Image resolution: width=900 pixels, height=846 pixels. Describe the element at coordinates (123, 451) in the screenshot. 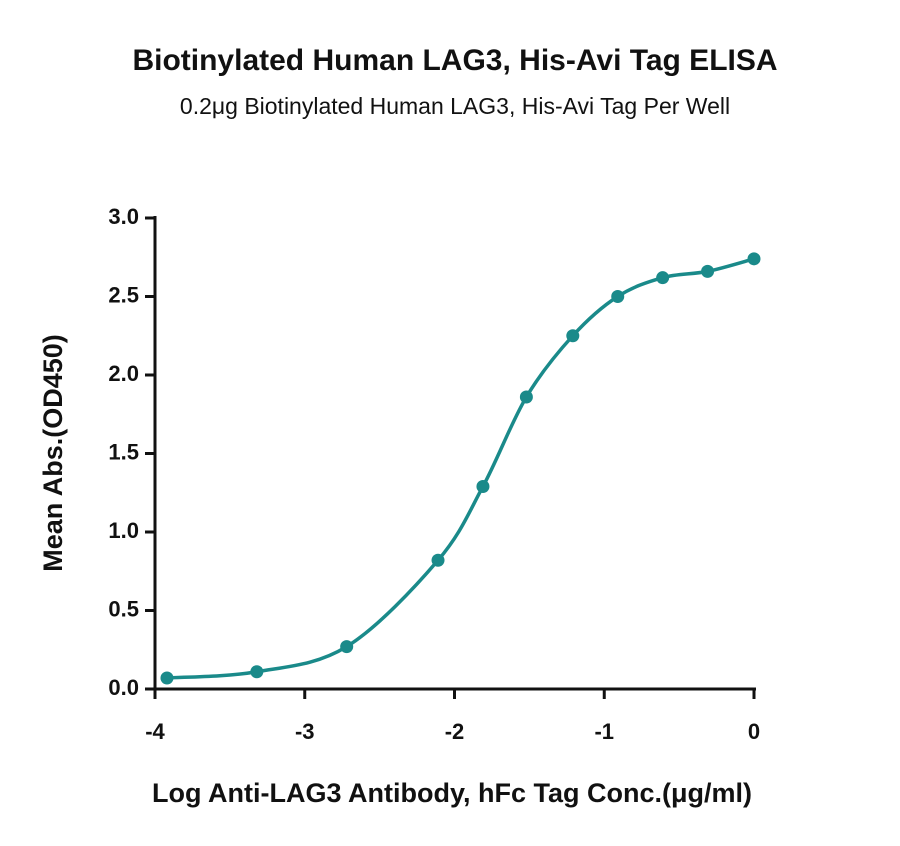

I see `y-tick-label: 1.5` at that location.